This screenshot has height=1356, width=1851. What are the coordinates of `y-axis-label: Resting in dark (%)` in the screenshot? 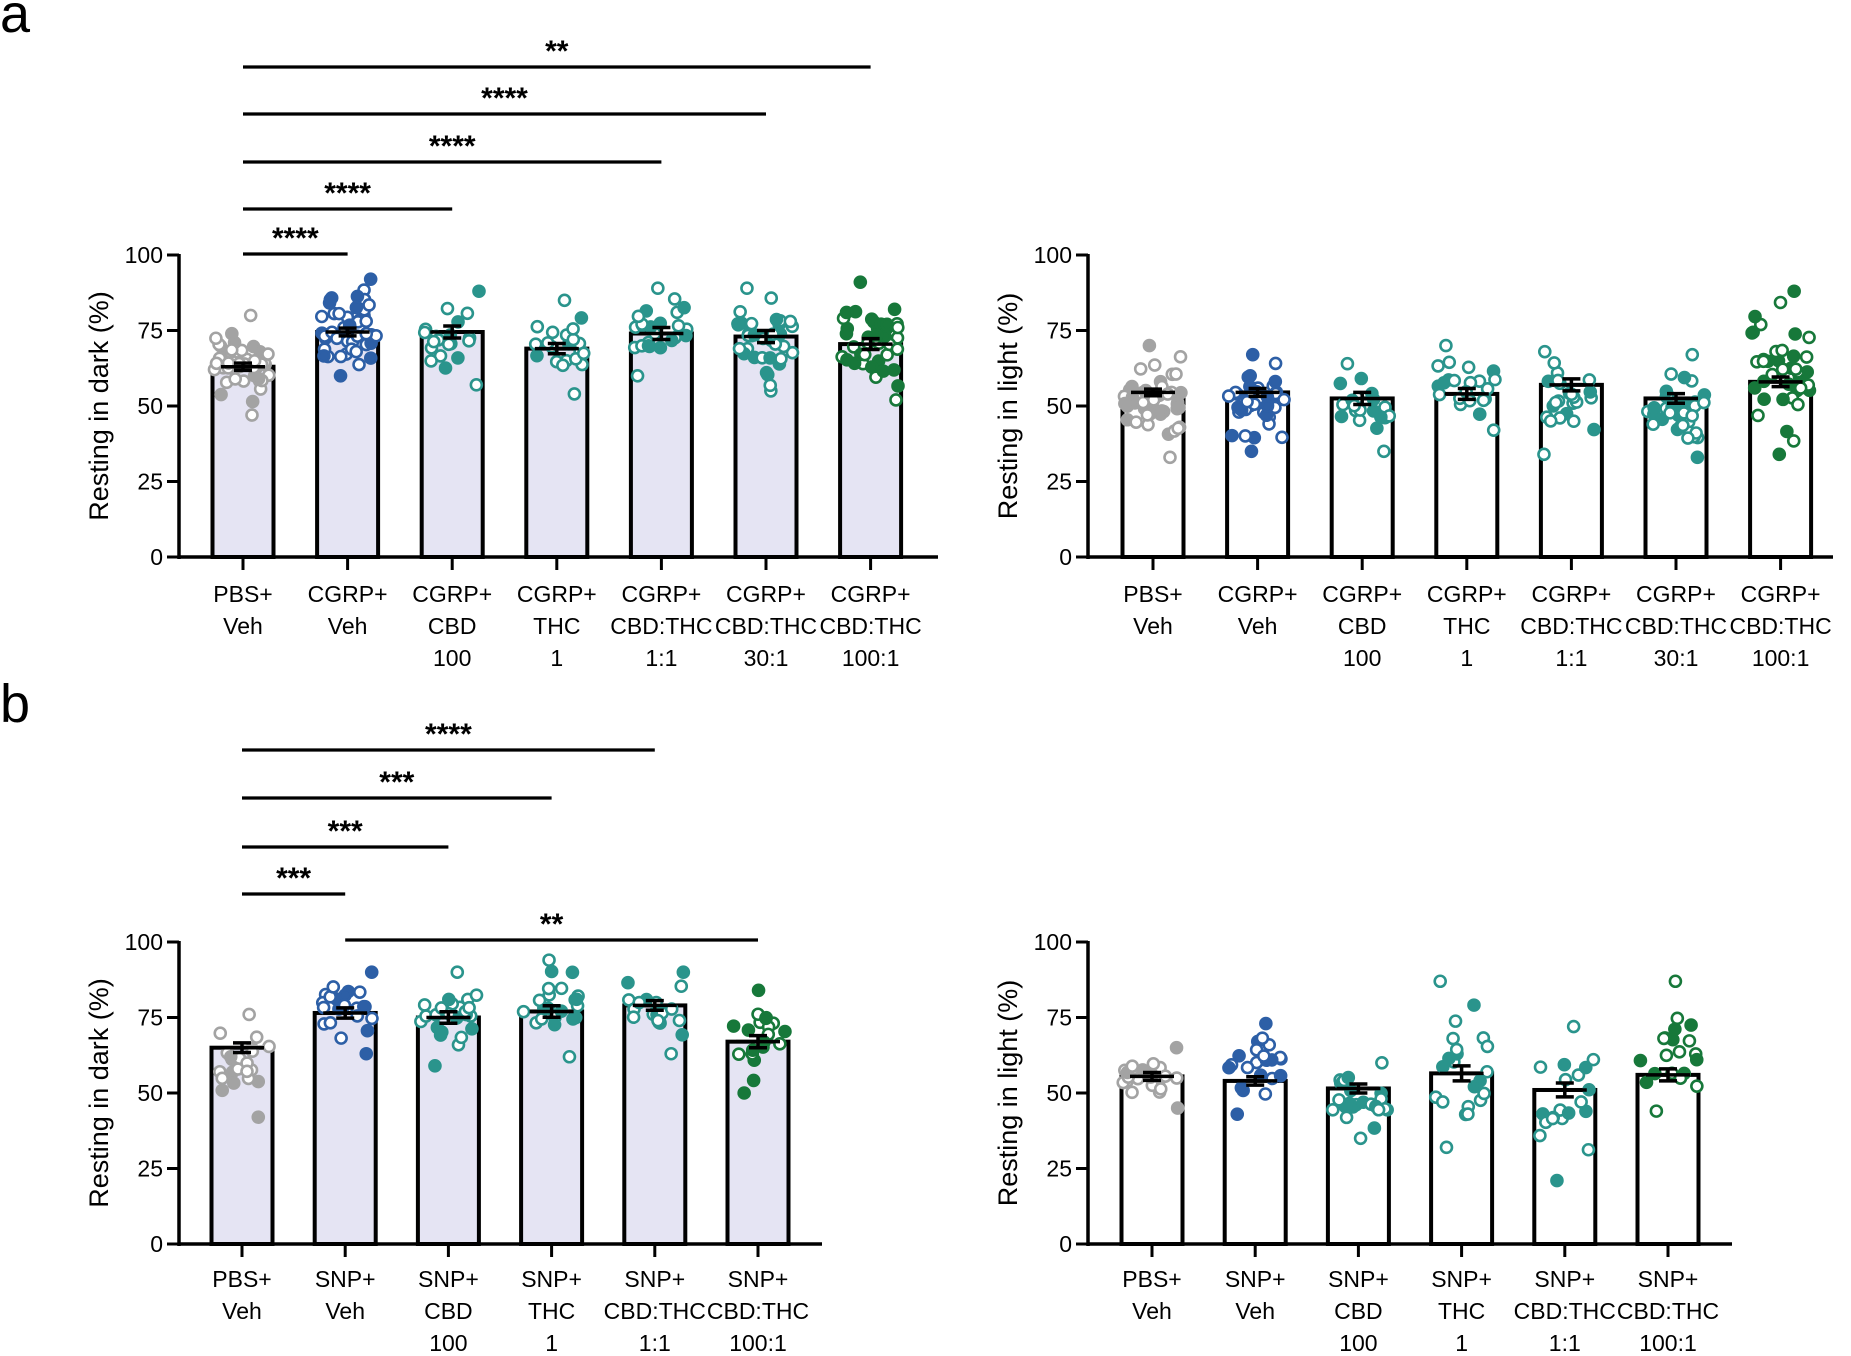 It's located at (99, 1093).